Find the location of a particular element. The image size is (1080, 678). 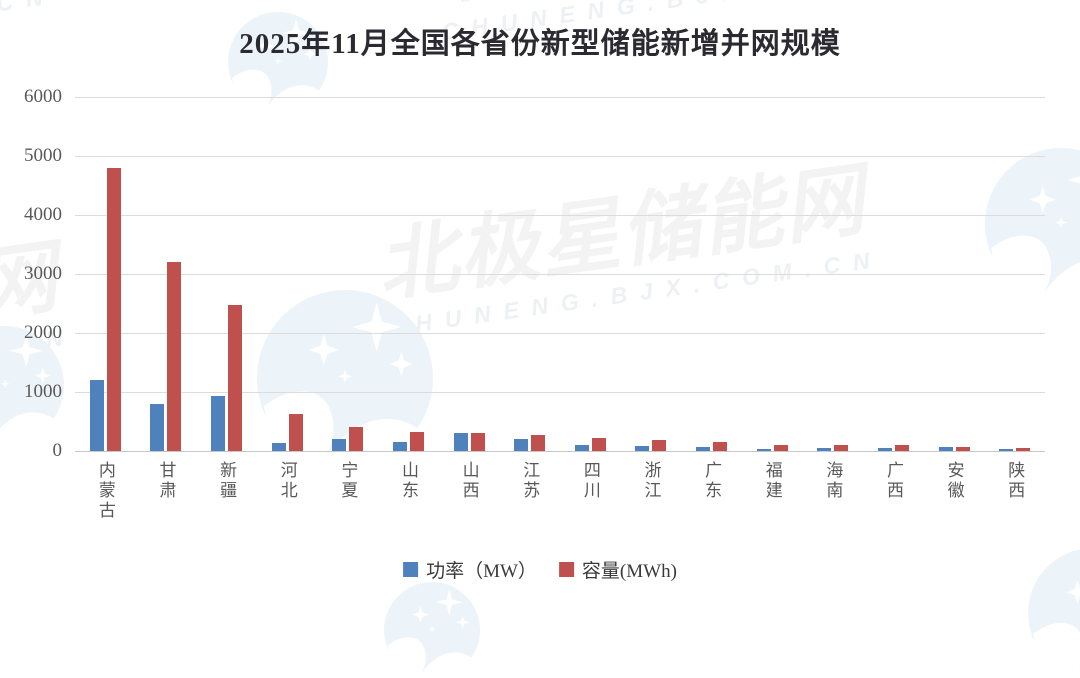

bar-group-山西 is located at coordinates (469, 274).